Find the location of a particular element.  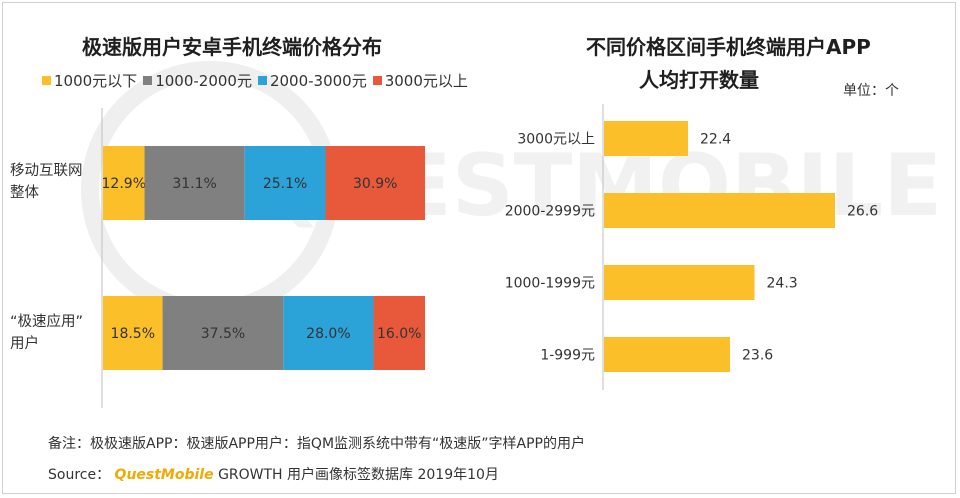

legend-label: 1000元以下 is located at coordinates (96, 81).